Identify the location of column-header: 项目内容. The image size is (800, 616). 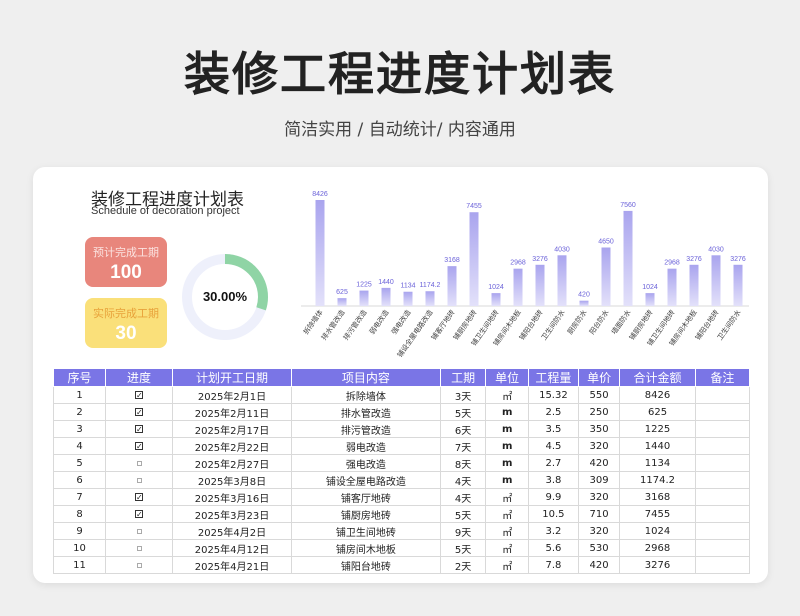
(366, 377).